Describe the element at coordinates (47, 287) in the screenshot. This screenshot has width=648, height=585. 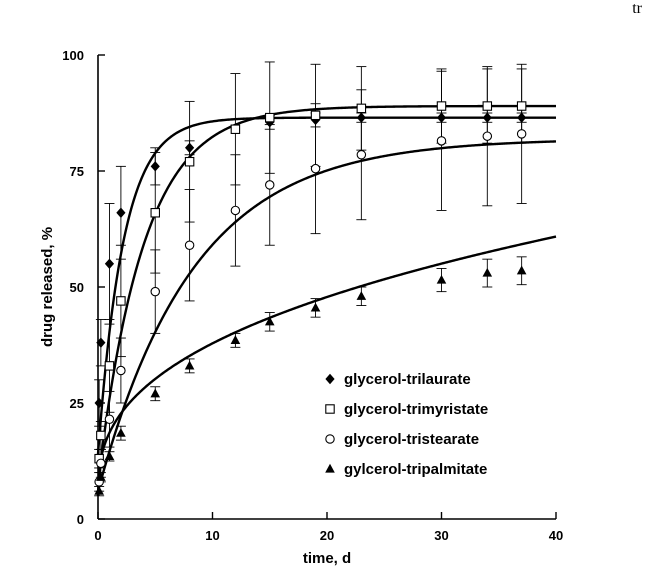
I see `y-axis-label: drug released, %` at that location.